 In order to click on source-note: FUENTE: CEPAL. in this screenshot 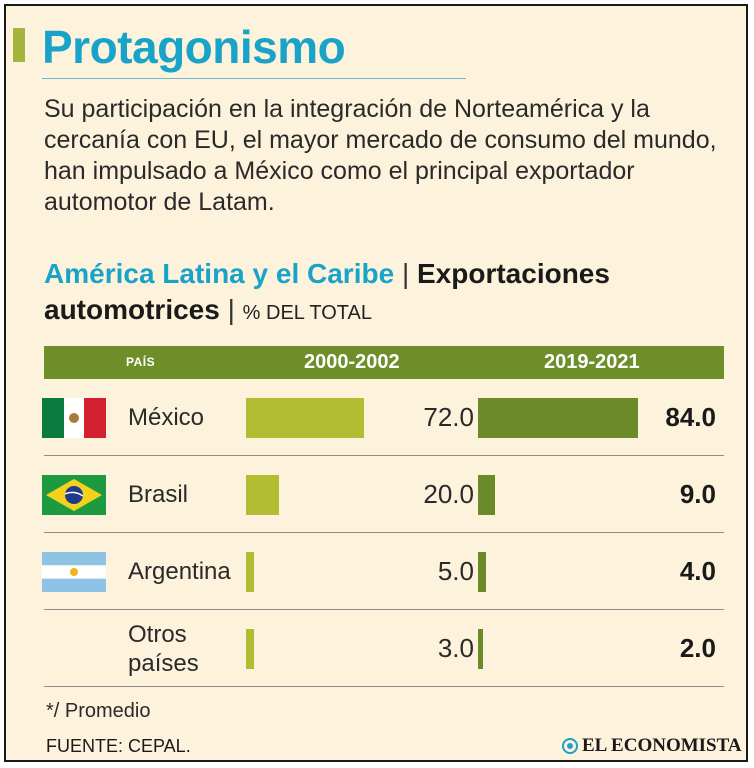, I will do `click(118, 746)`.